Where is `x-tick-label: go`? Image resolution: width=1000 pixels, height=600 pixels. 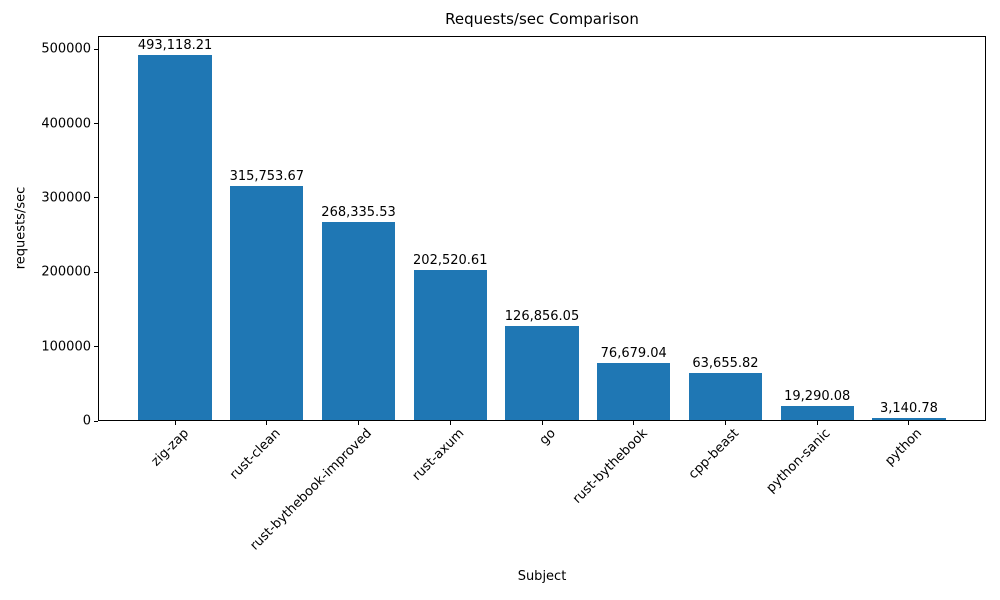
x-tick-label: go is located at coordinates (547, 437).